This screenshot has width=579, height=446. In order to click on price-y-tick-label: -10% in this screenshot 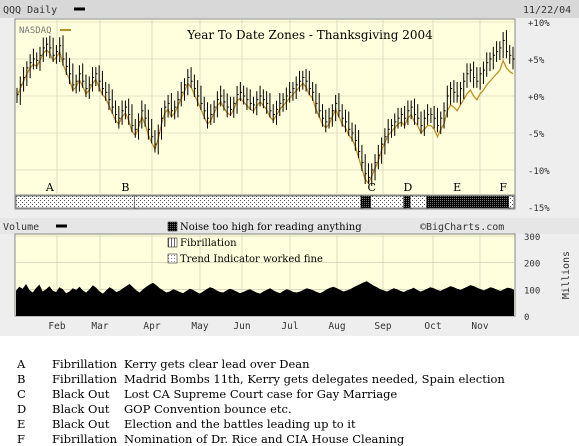, I will do `click(539, 172)`.